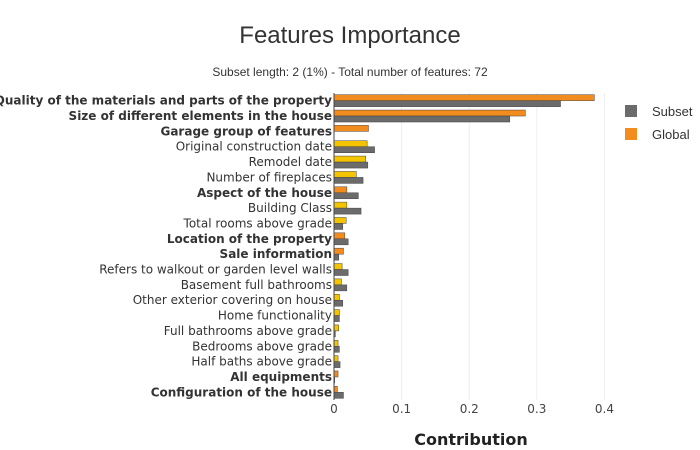 The image size is (700, 450). I want to click on legend: Subset Global, so click(658, 124).